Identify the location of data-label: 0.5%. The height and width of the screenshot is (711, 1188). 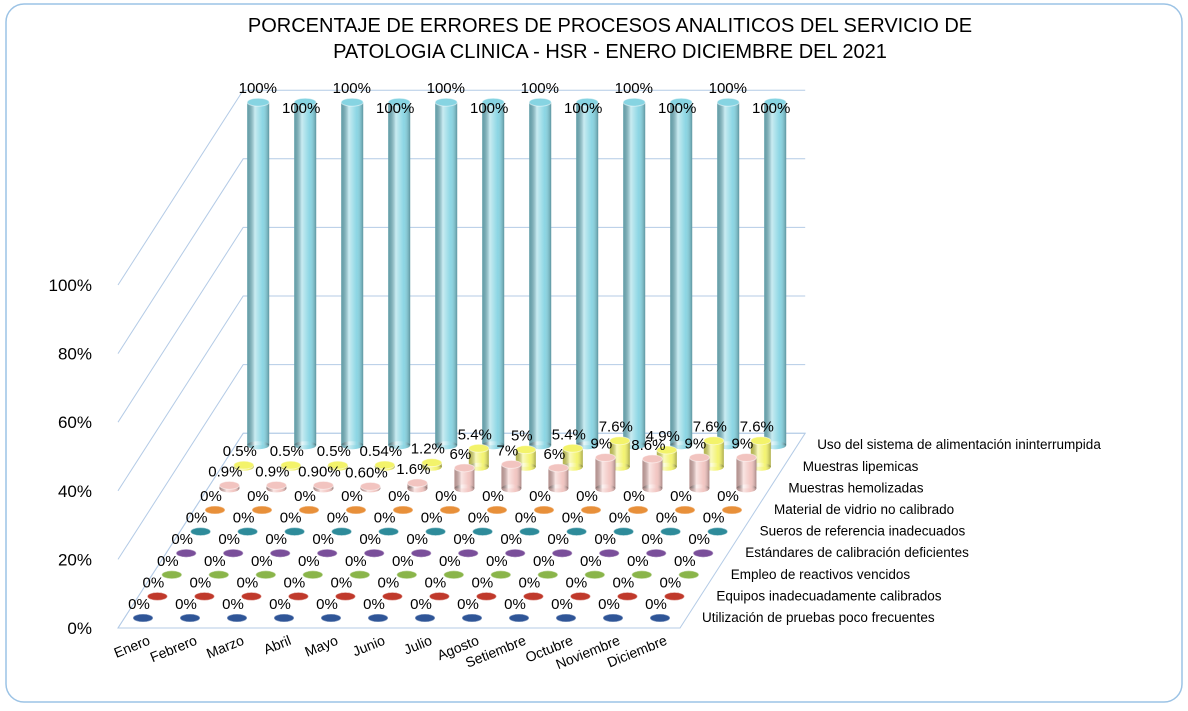
(287, 451).